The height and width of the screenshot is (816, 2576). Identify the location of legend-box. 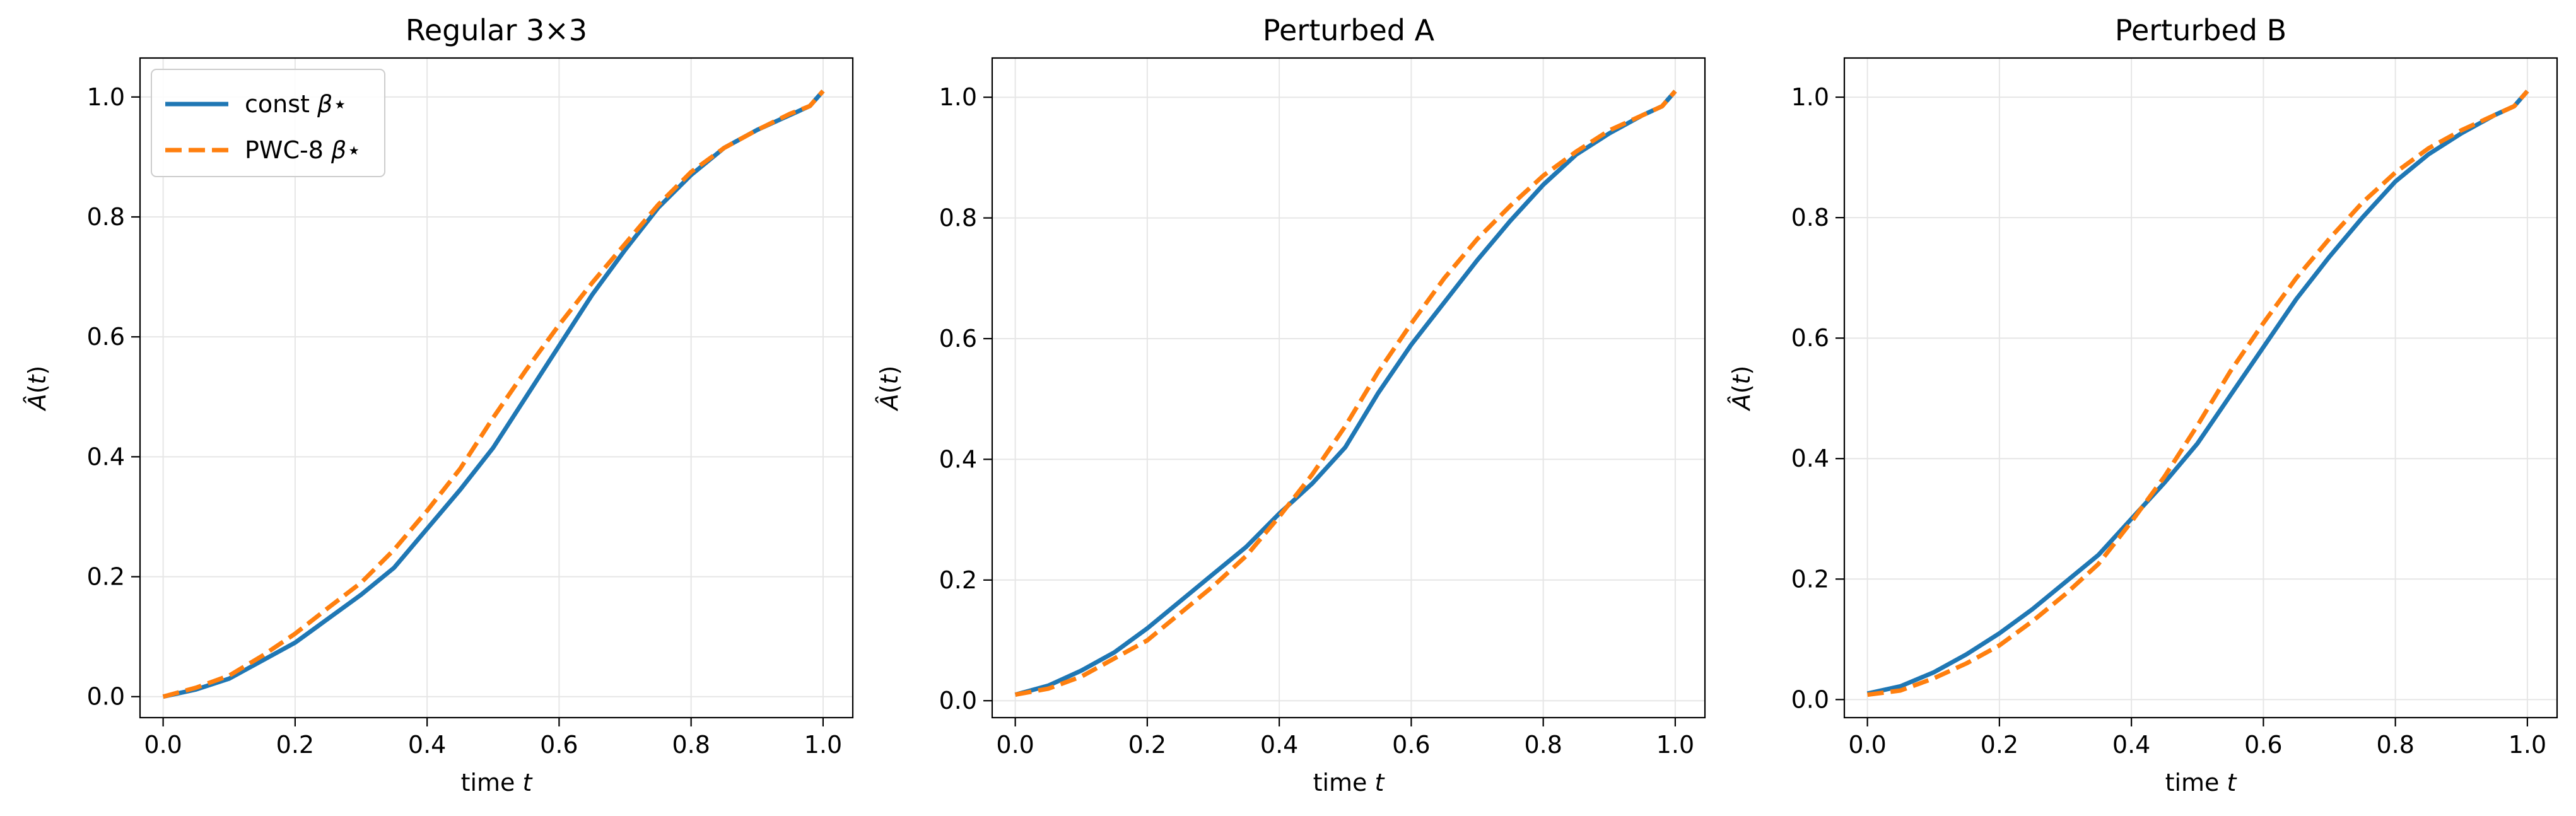
(268, 123).